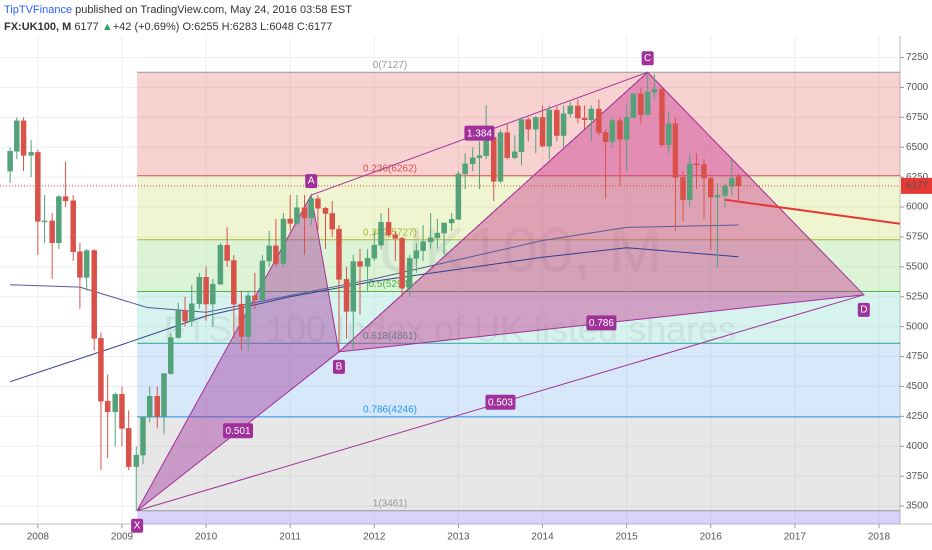 The width and height of the screenshot is (932, 550). I want to click on y-tick-label: 5500, so click(917, 266).